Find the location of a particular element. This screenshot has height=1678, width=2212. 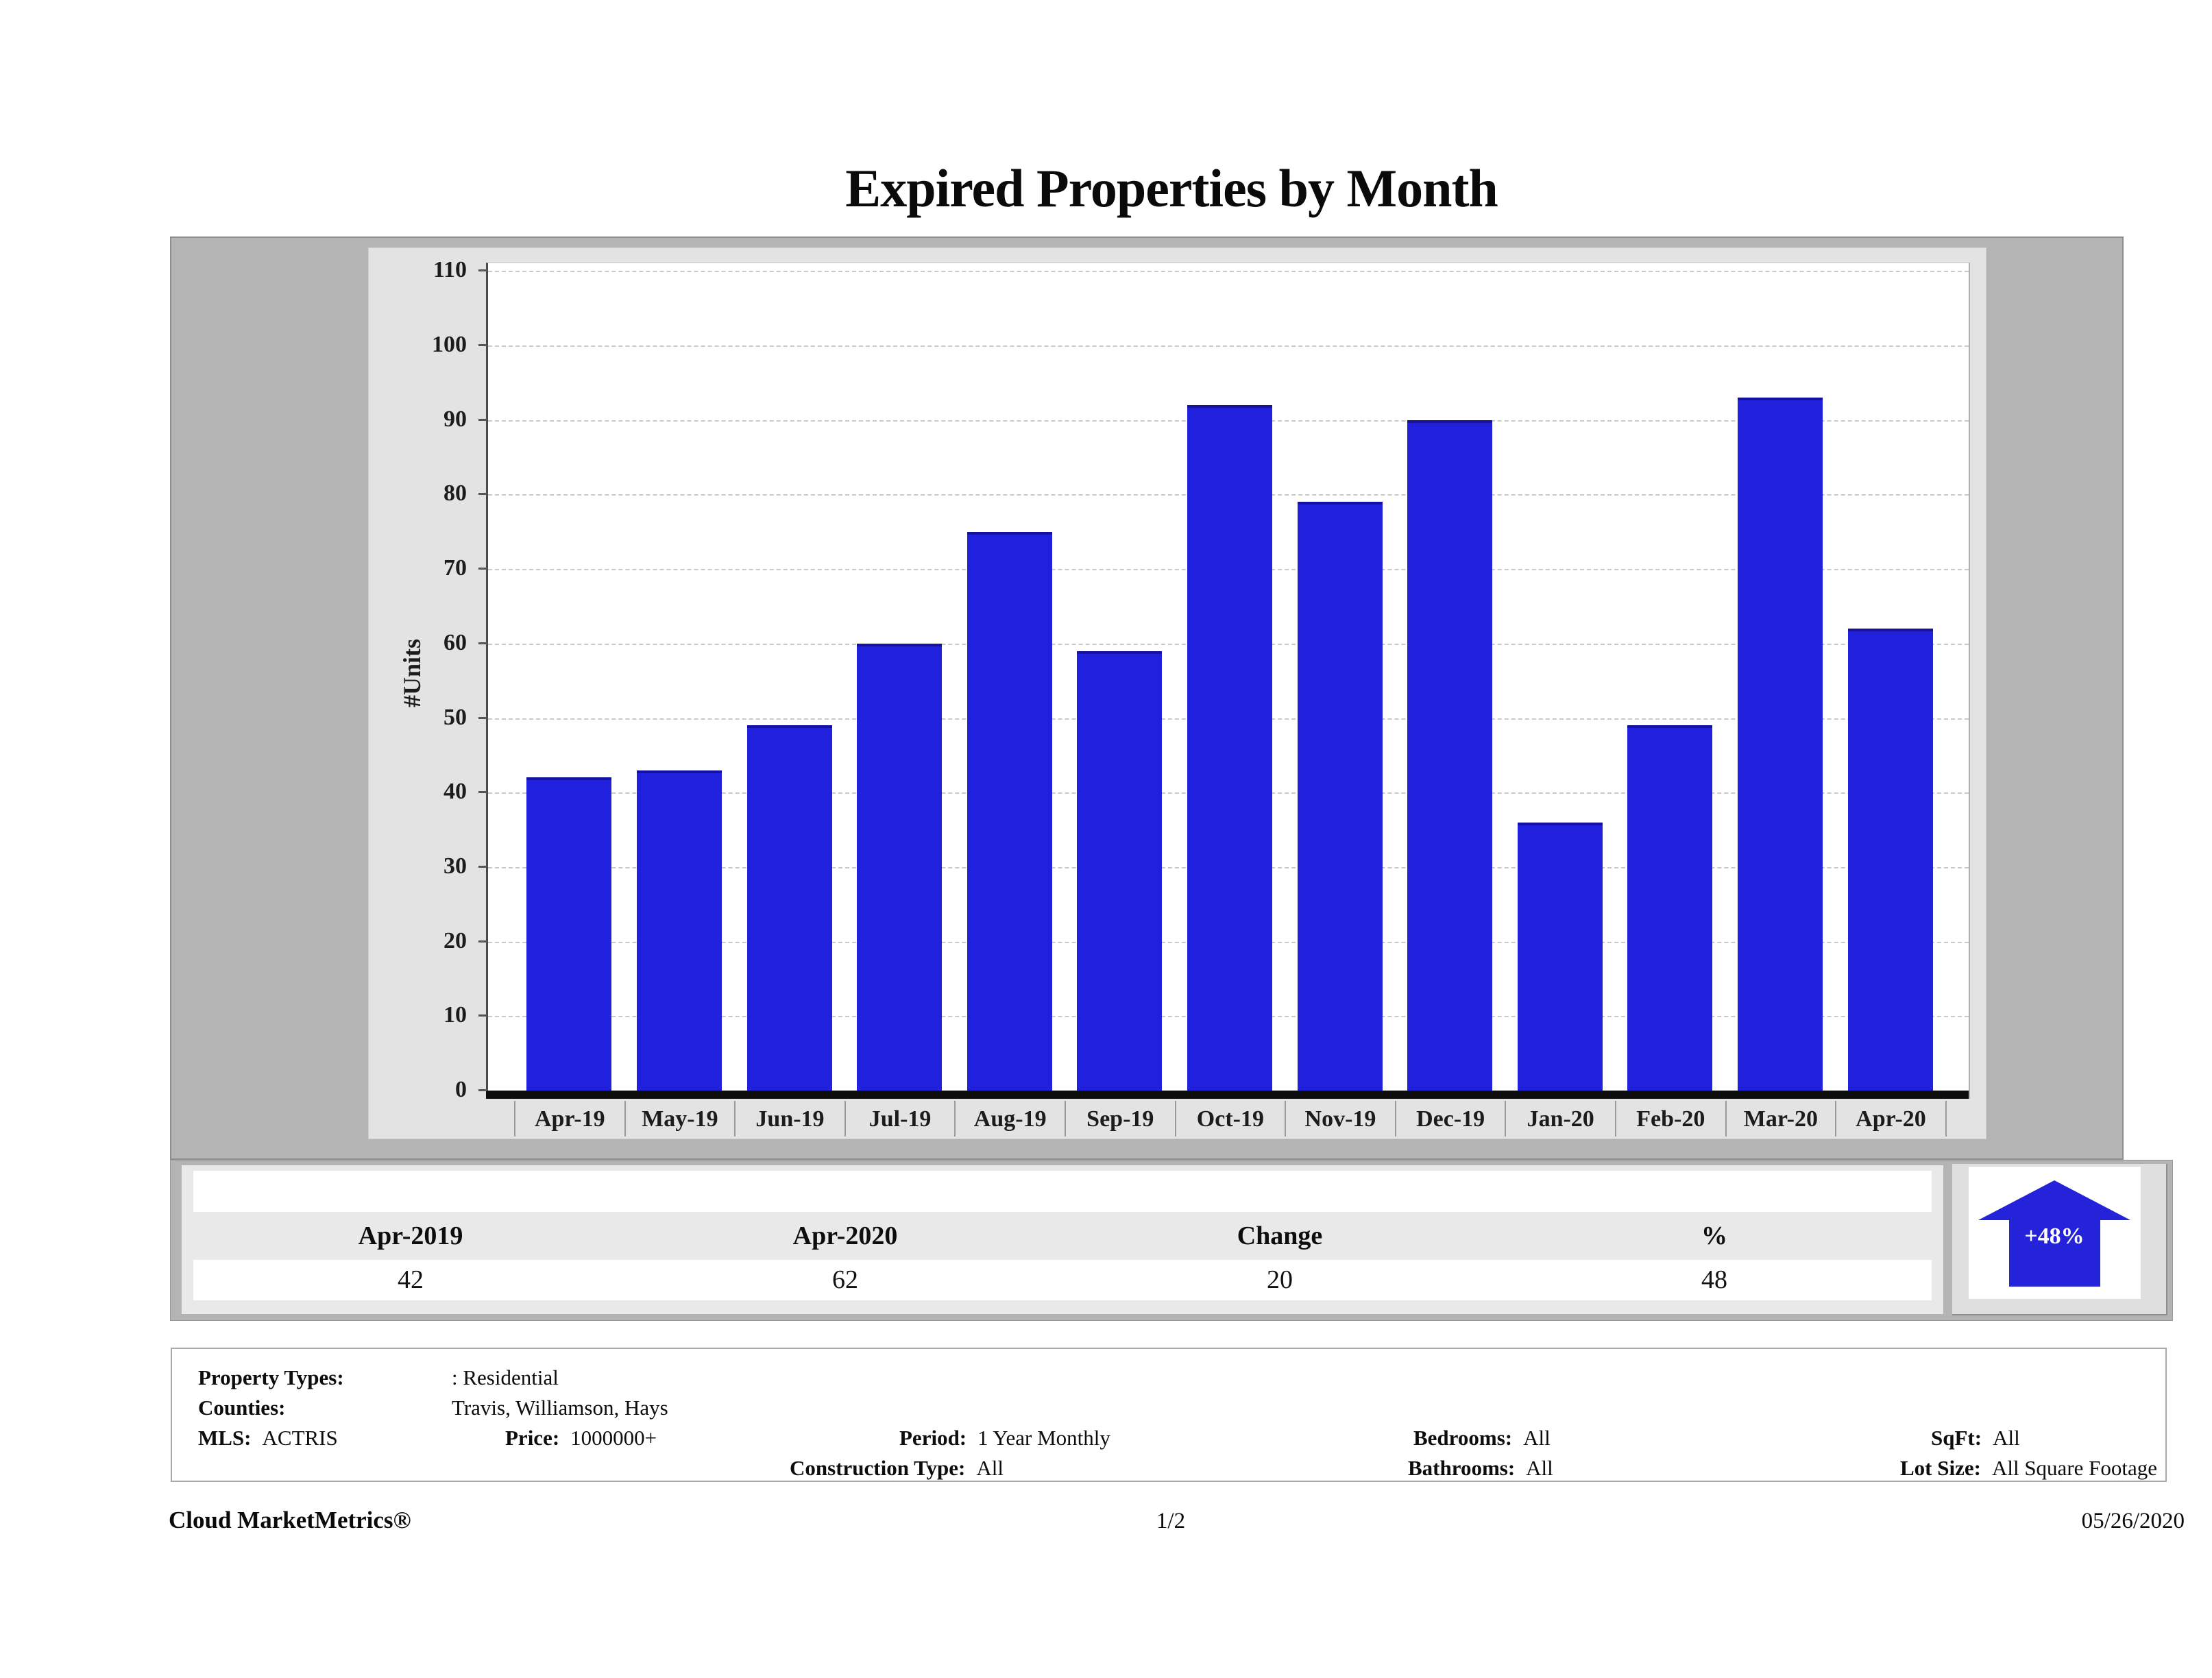

x-tick-label-Apr-19: Apr-19 is located at coordinates (569, 1118).